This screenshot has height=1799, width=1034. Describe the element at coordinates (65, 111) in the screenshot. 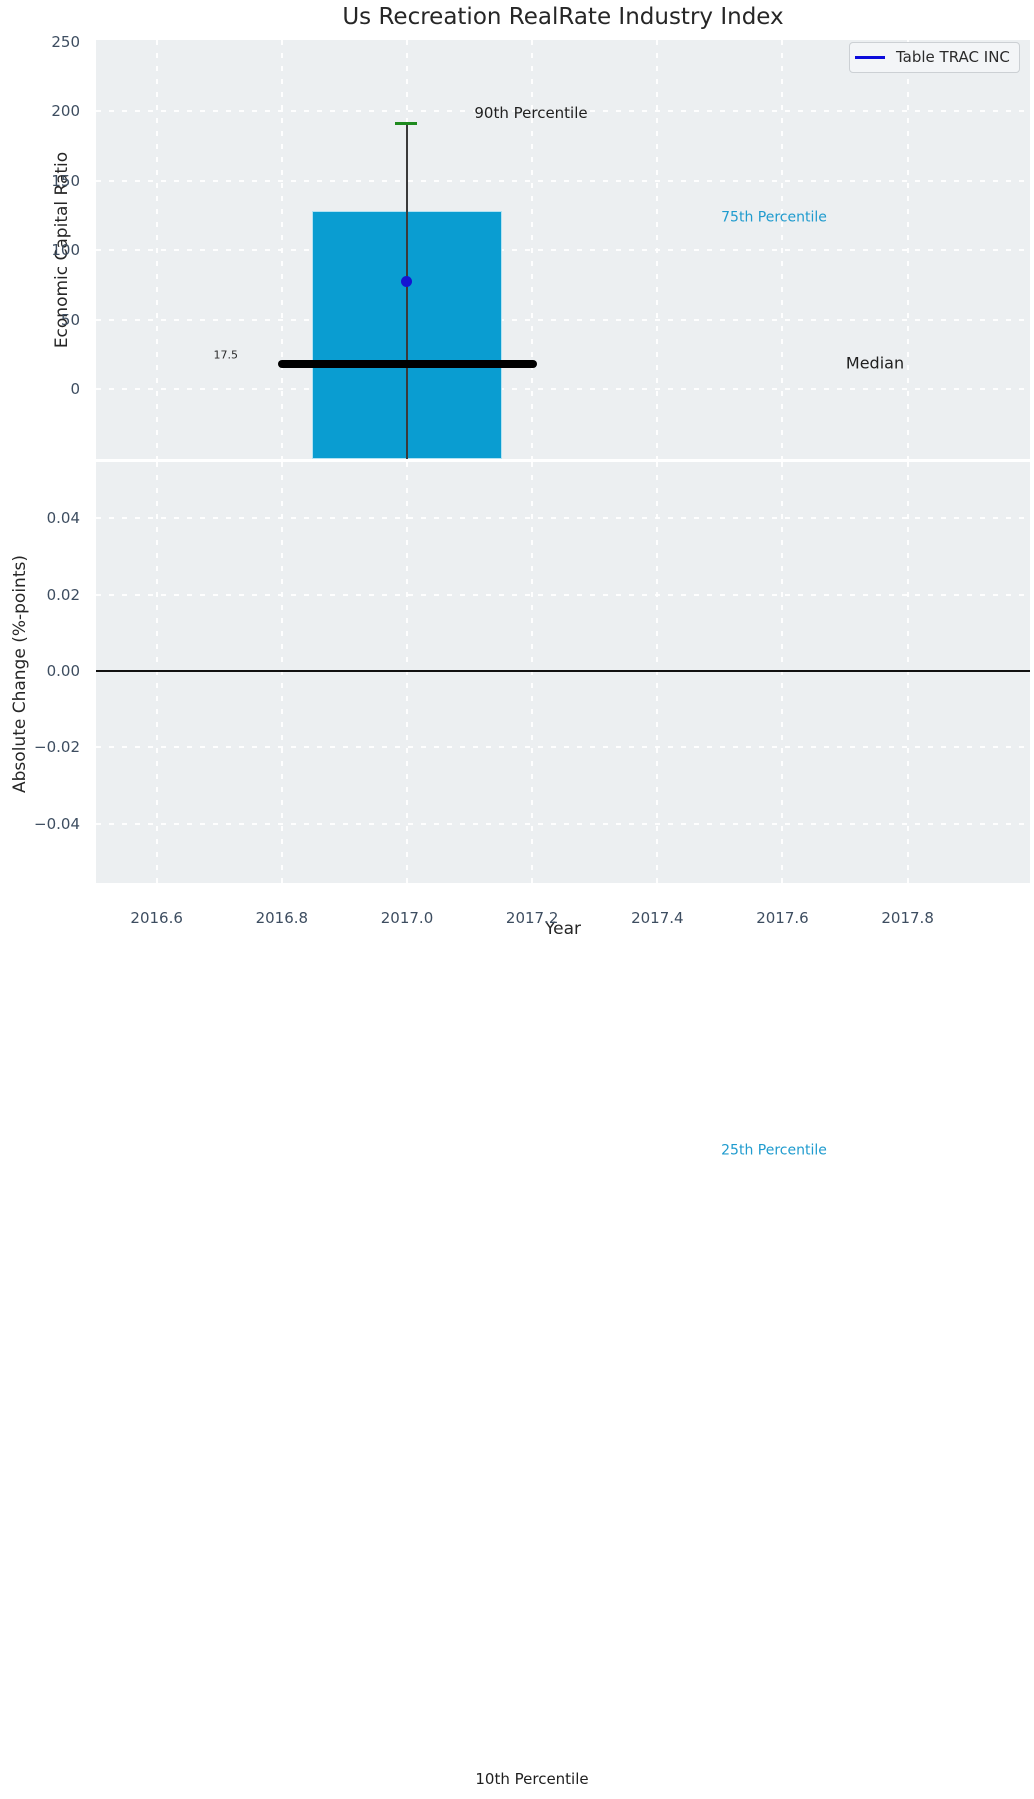

I see `y-tick-label: 200` at that location.